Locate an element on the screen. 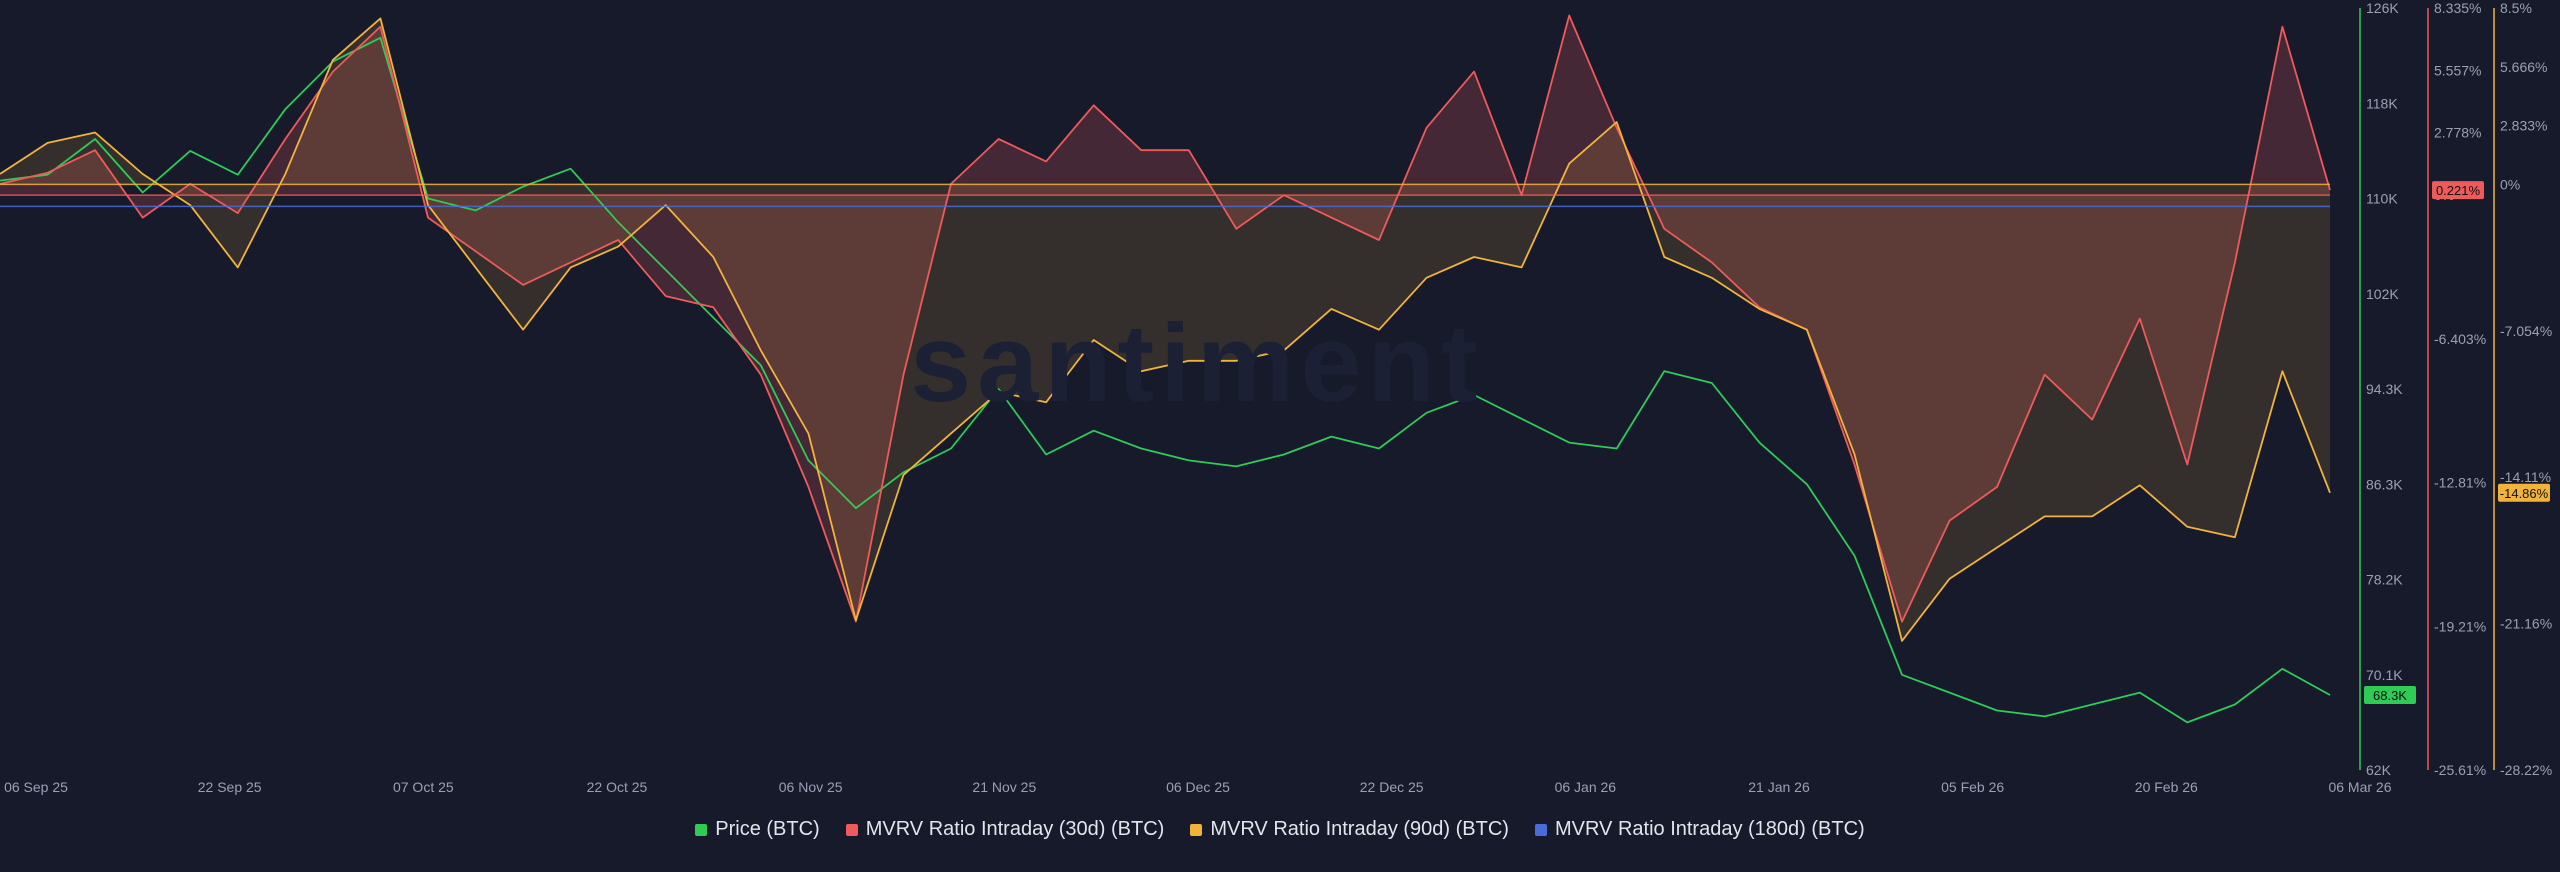  x-tick-label: 22 Dec 25 is located at coordinates (1392, 787).